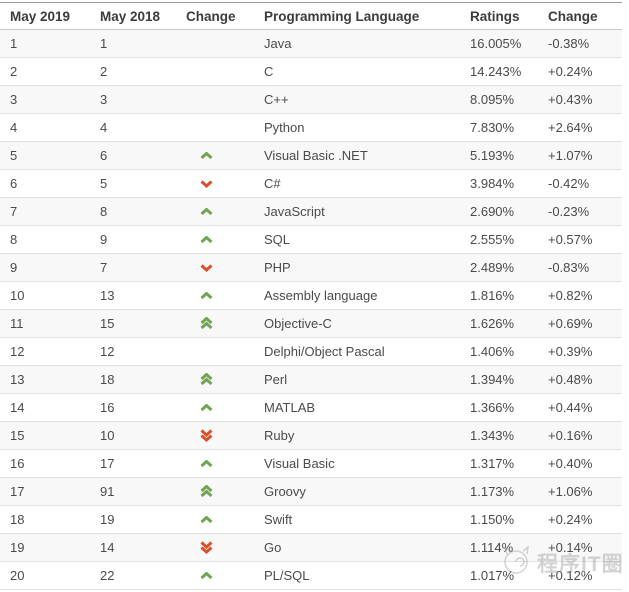  What do you see at coordinates (276, 379) in the screenshot?
I see `language-name: Perl` at bounding box center [276, 379].